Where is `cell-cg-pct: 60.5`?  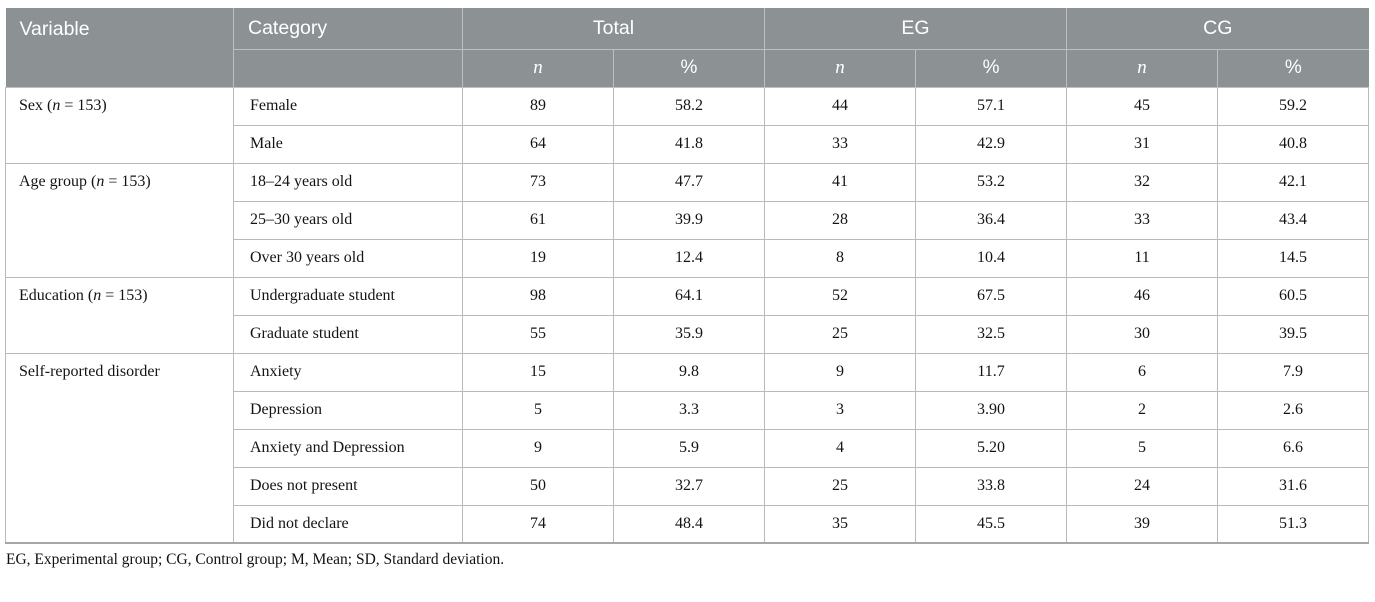
cell-cg-pct: 60.5 is located at coordinates (1293, 296).